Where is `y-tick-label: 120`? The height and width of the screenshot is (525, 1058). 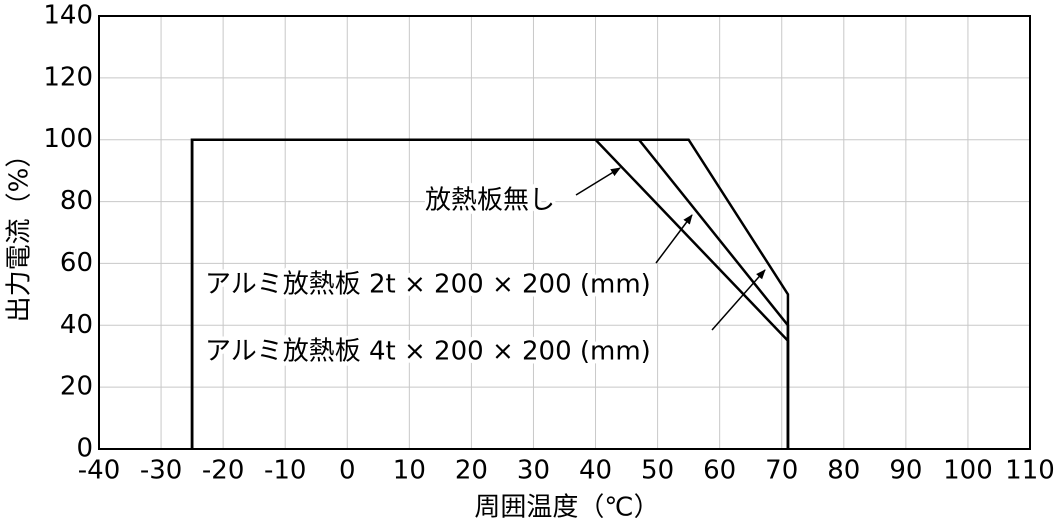
y-tick-label: 120 is located at coordinates (68, 77).